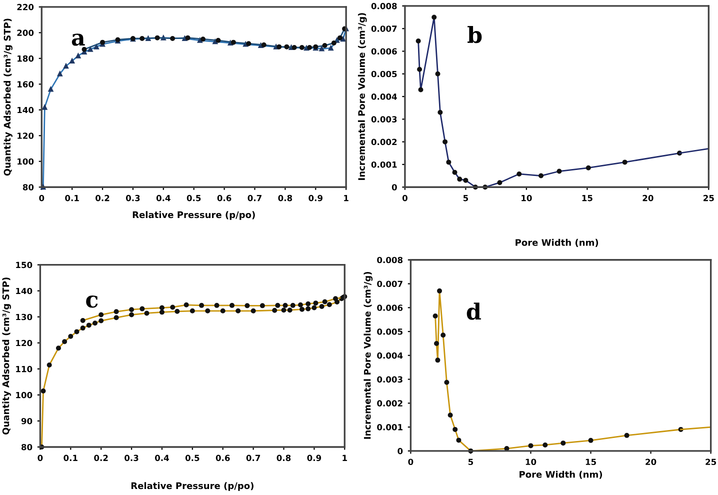 This screenshot has width=718, height=495. Describe the element at coordinates (24, 369) in the screenshot. I see `y-tick-label: 110` at that location.